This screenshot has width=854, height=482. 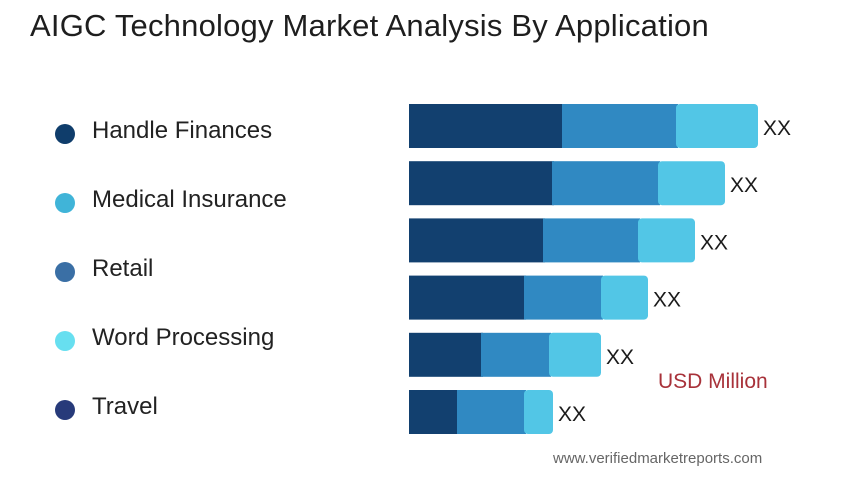 What do you see at coordinates (125, 406) in the screenshot?
I see `legend-label: Travel` at bounding box center [125, 406].